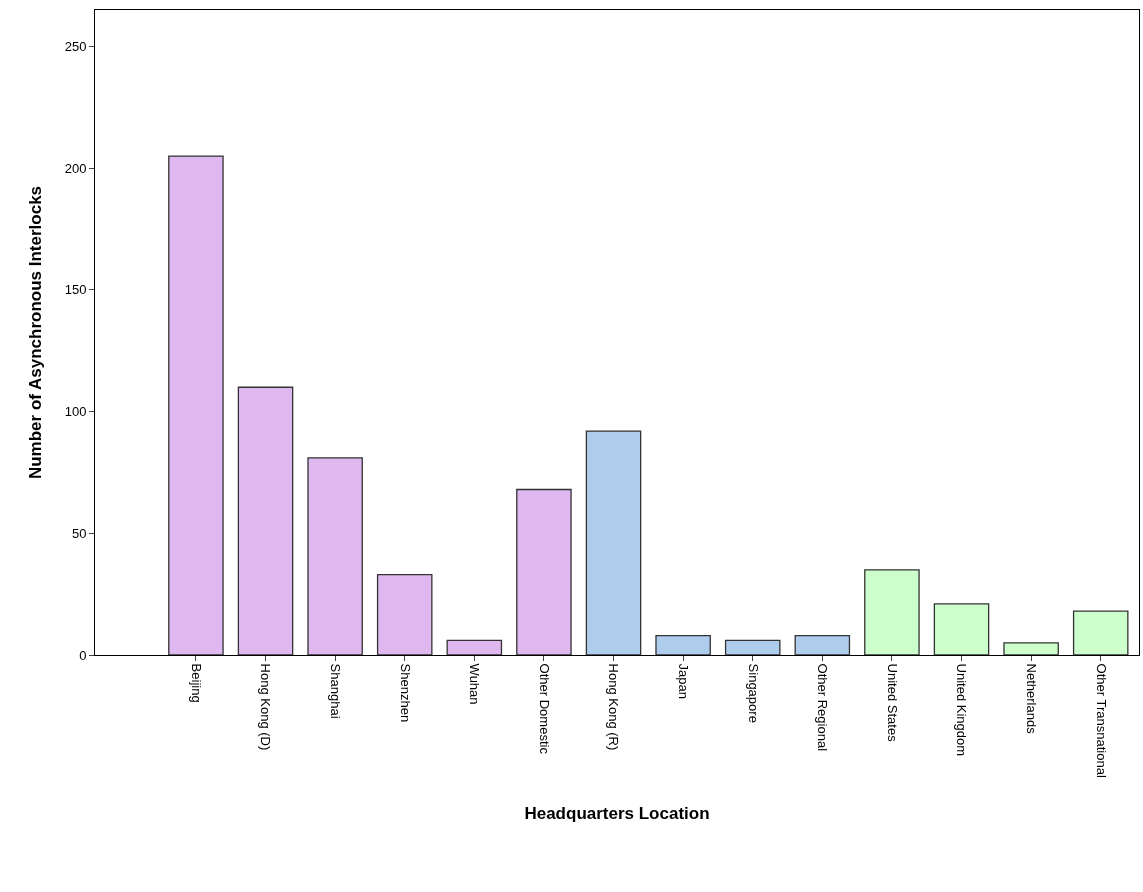 Image resolution: width=1143 pixels, height=892 pixels. Describe the element at coordinates (335, 691) in the screenshot. I see `x-tick-label: Shanghai` at that location.